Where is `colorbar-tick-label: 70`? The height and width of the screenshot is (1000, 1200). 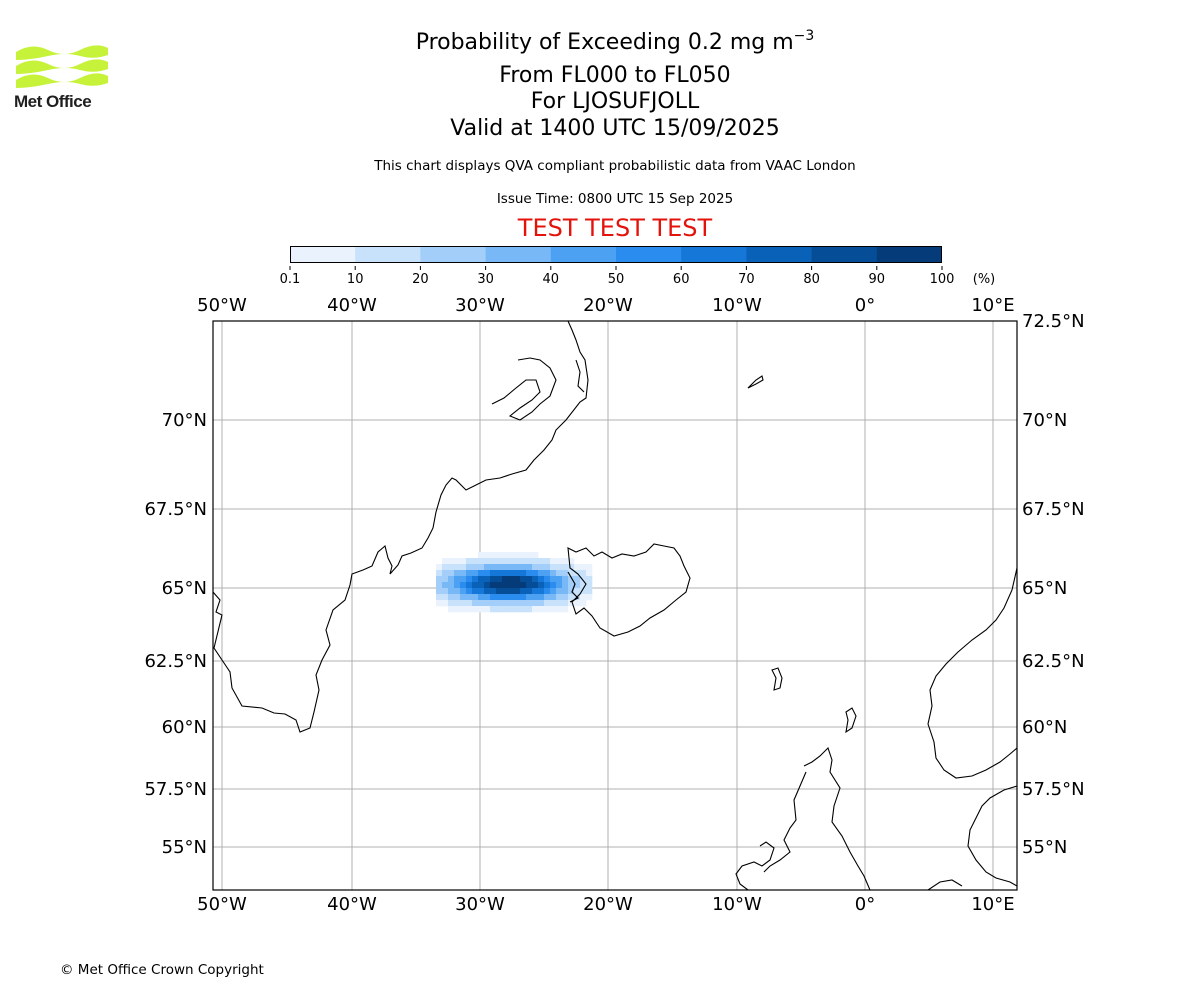
colorbar-tick-label: 70 is located at coordinates (746, 279).